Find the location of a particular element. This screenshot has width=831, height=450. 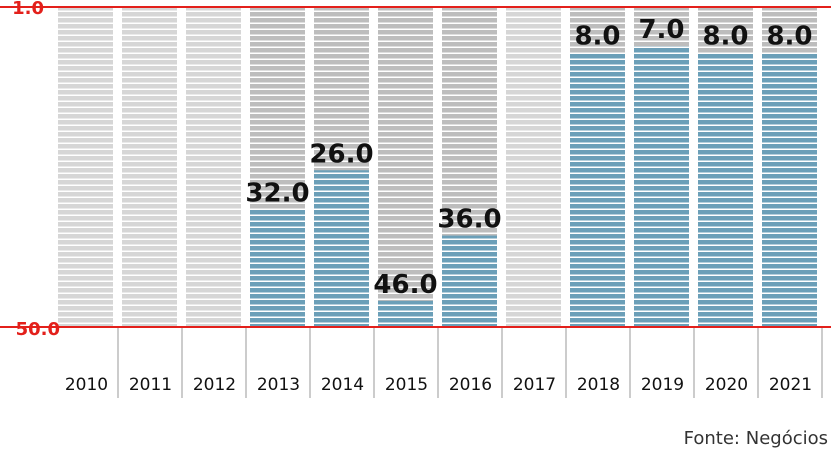

bar-stripes-2021 is located at coordinates (789, 167).